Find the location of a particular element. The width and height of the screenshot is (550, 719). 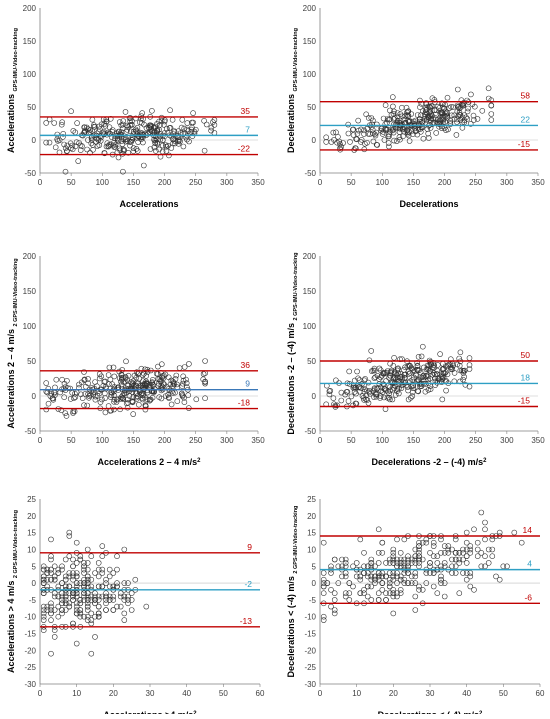

y-tick-label: 0 is located at coordinates (314, 396).